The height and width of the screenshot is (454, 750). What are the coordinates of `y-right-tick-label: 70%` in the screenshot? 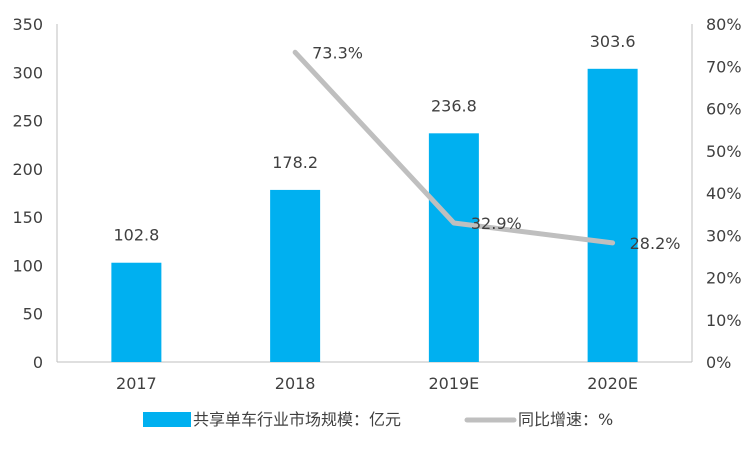 It's located at (724, 66).